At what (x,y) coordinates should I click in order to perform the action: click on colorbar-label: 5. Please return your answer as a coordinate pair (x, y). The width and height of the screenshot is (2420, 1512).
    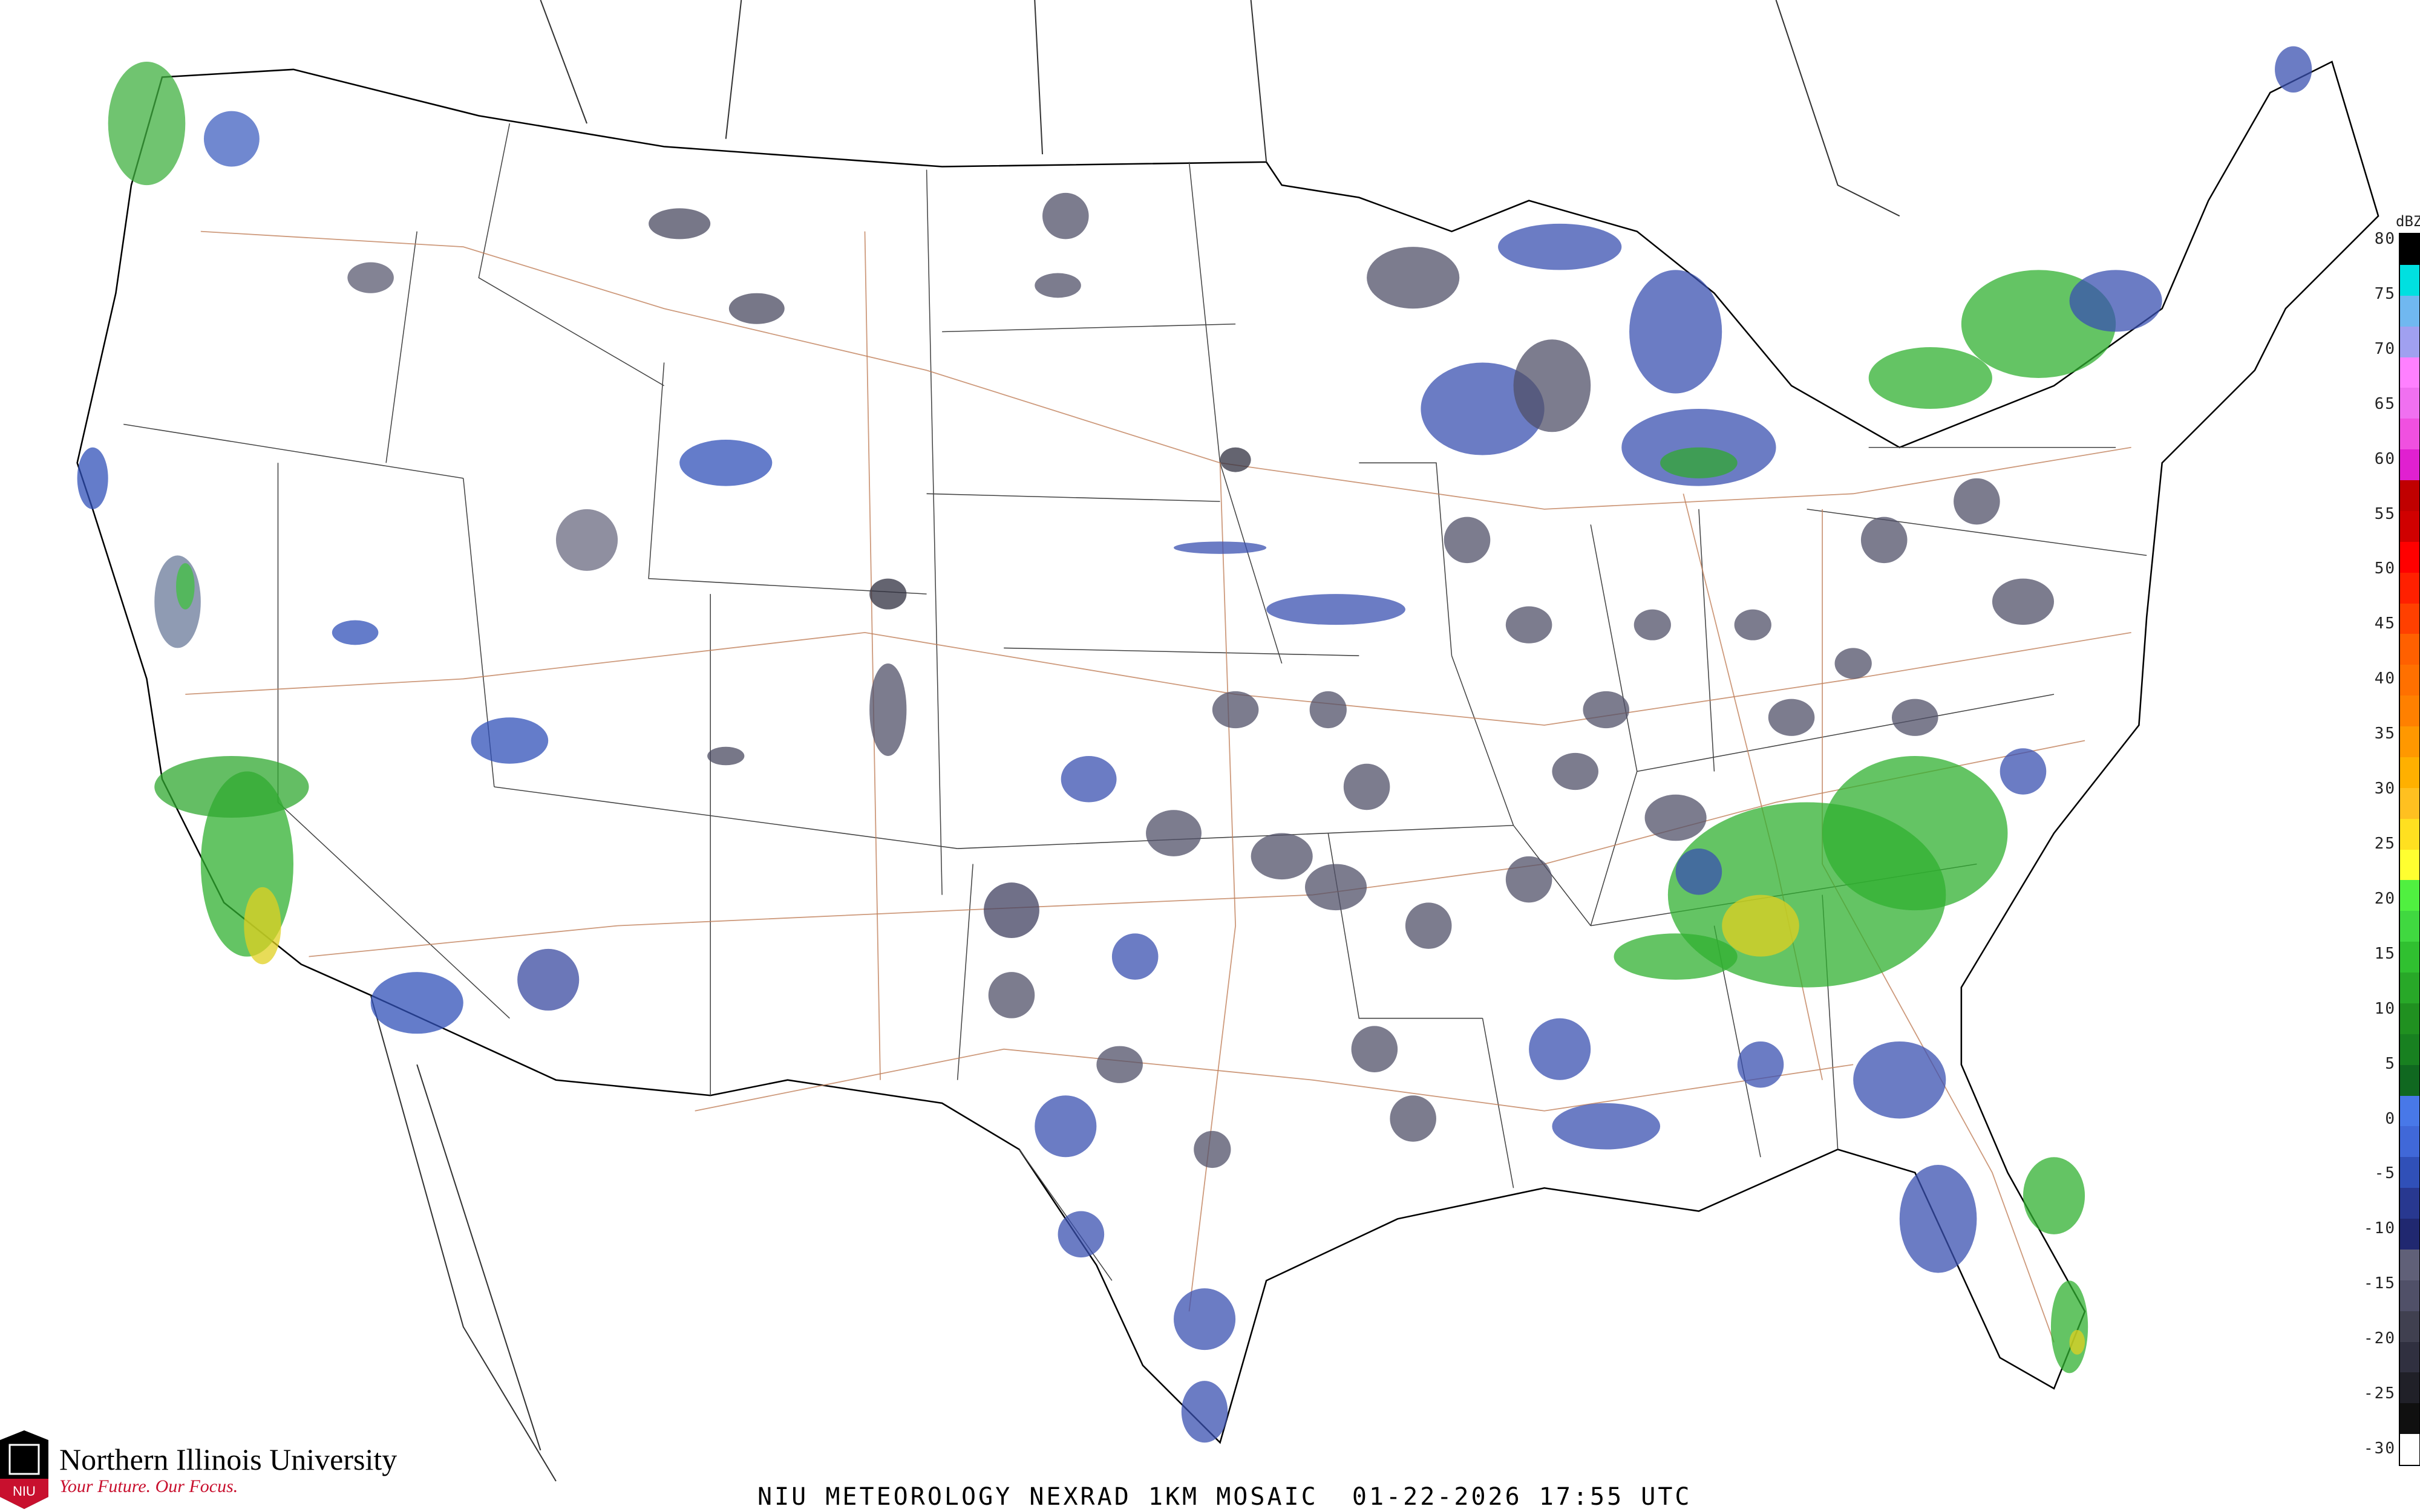
    Looking at the image, I should click on (2390, 1063).